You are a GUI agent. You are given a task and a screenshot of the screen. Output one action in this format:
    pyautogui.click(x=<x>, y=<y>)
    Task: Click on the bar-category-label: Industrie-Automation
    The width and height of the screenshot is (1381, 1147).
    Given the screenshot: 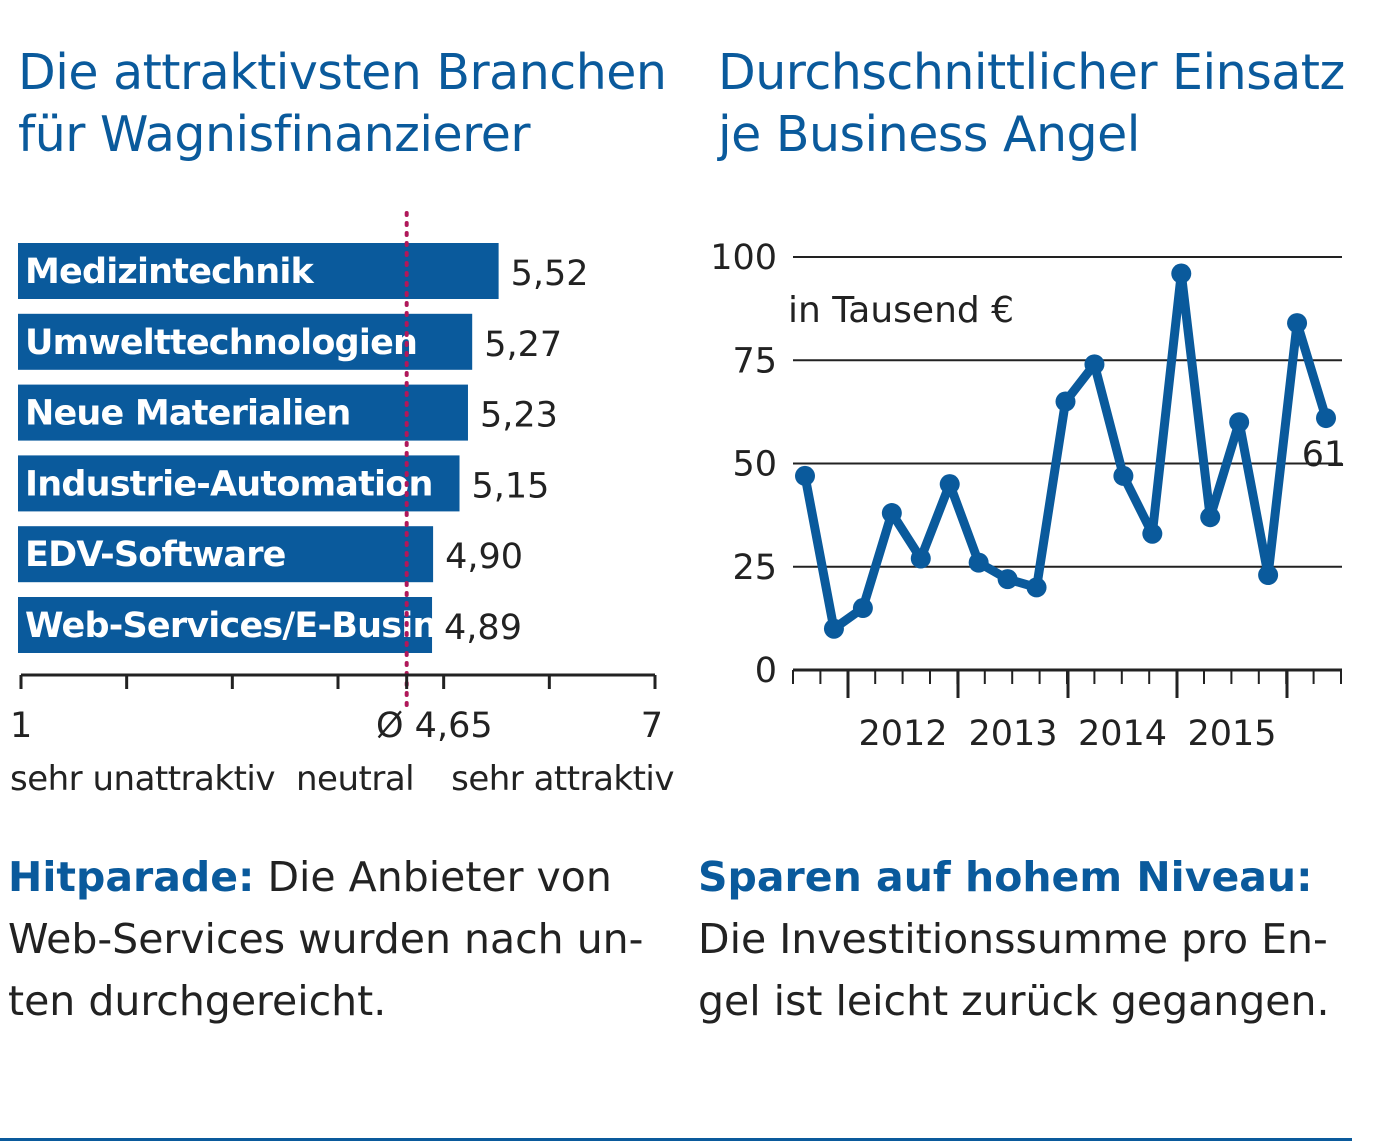 What is the action you would take?
    pyautogui.click(x=229, y=484)
    